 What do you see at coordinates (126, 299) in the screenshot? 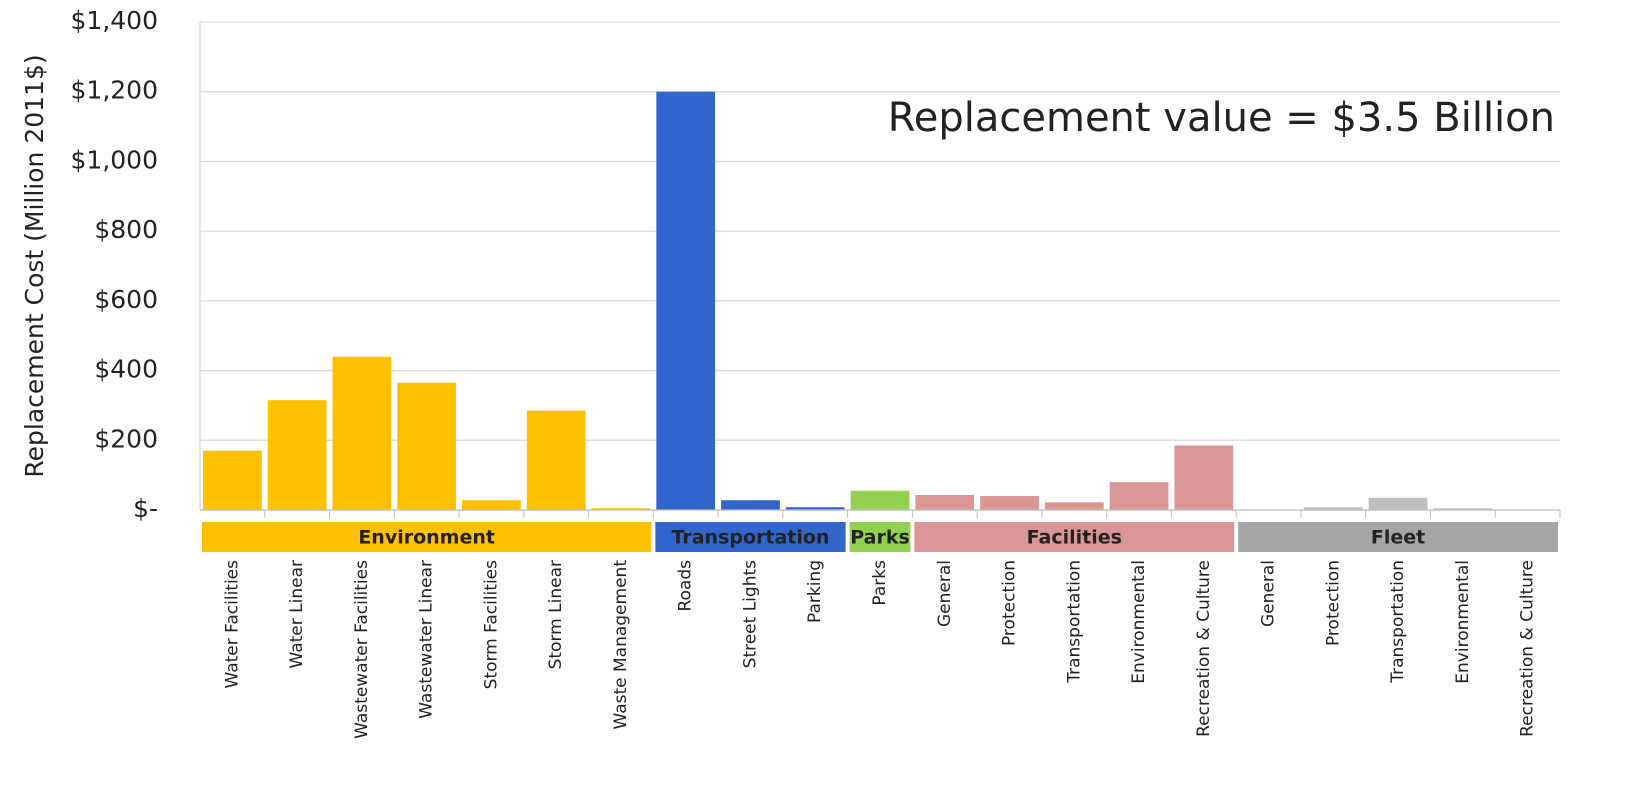
I see `y-tick-label: $600` at bounding box center [126, 299].